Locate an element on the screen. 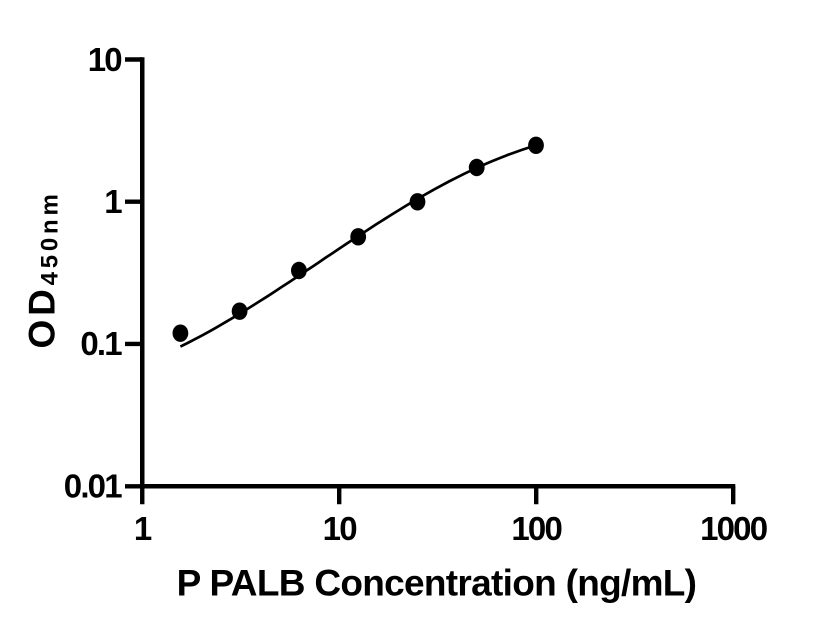 The image size is (816, 640). svg-text: 0.01 is located at coordinates (93, 486).